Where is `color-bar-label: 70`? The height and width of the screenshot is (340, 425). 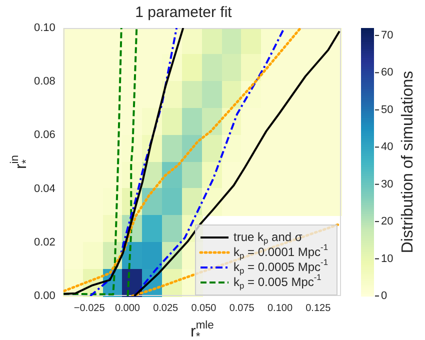 color-bar-label: 70 is located at coordinates (387, 35).